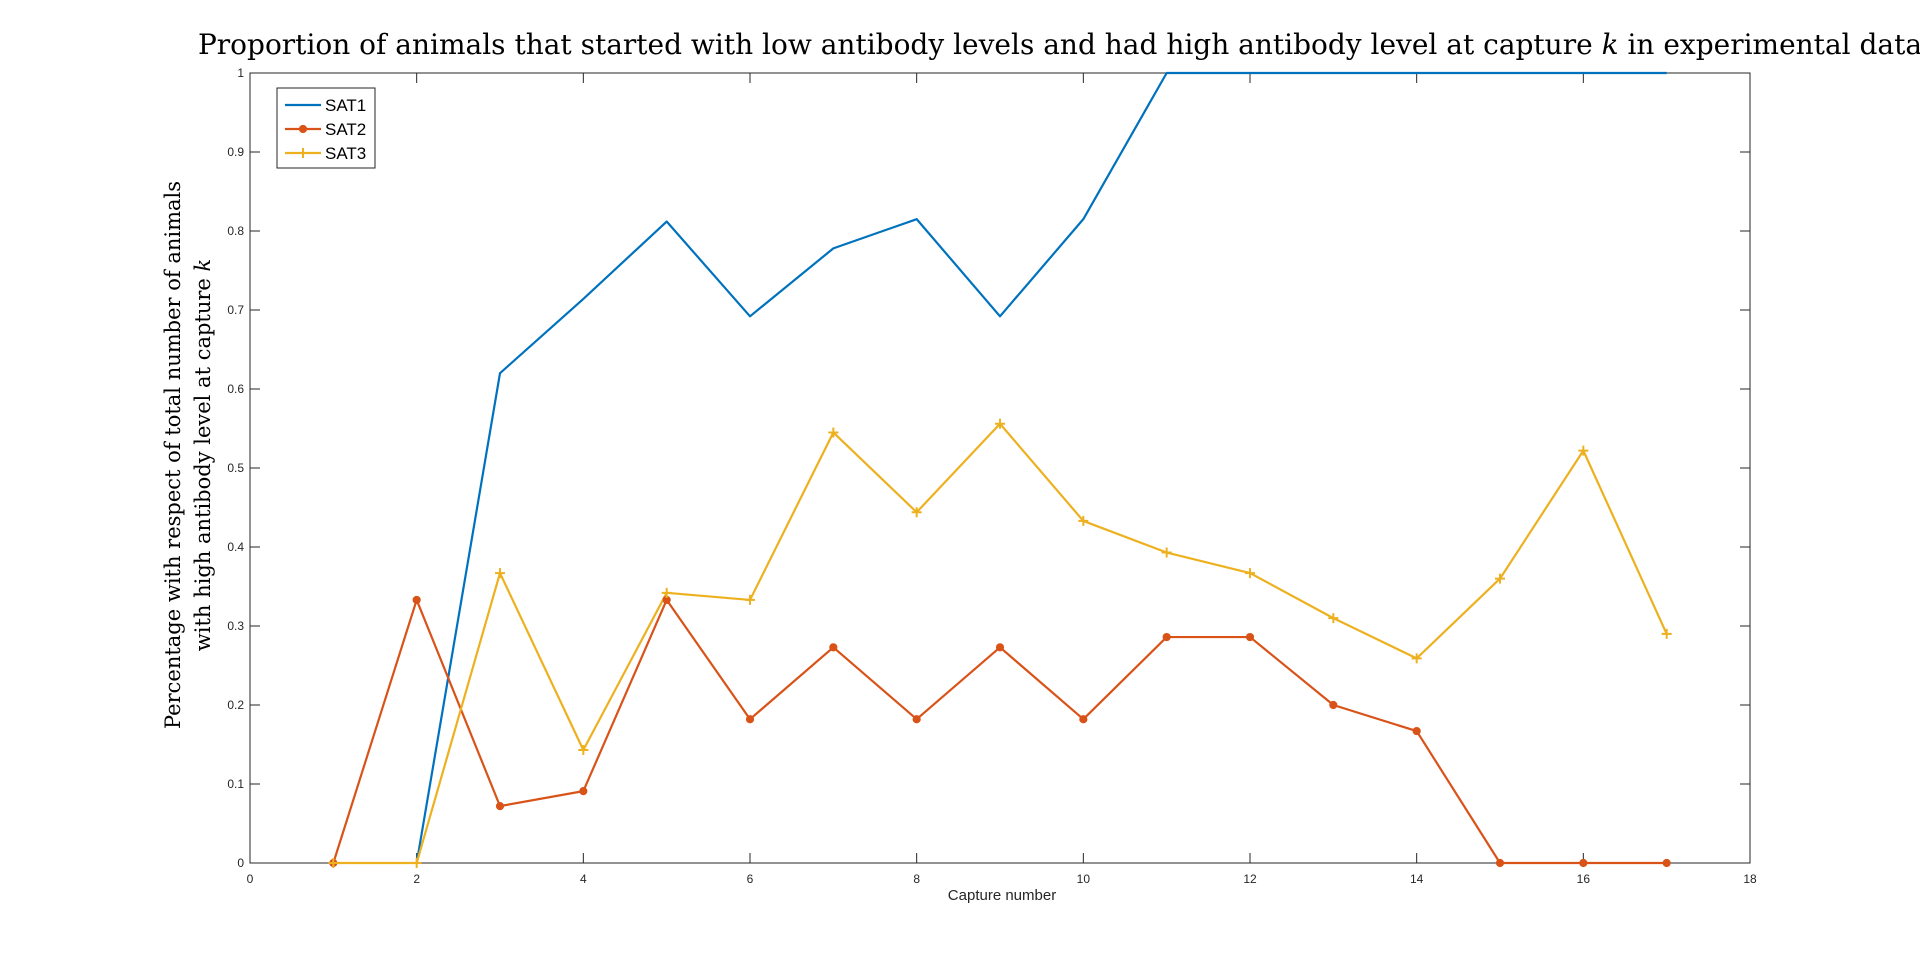 This screenshot has width=1920, height=963. Describe the element at coordinates (1584, 879) in the screenshot. I see `x-tick-label: 16` at that location.